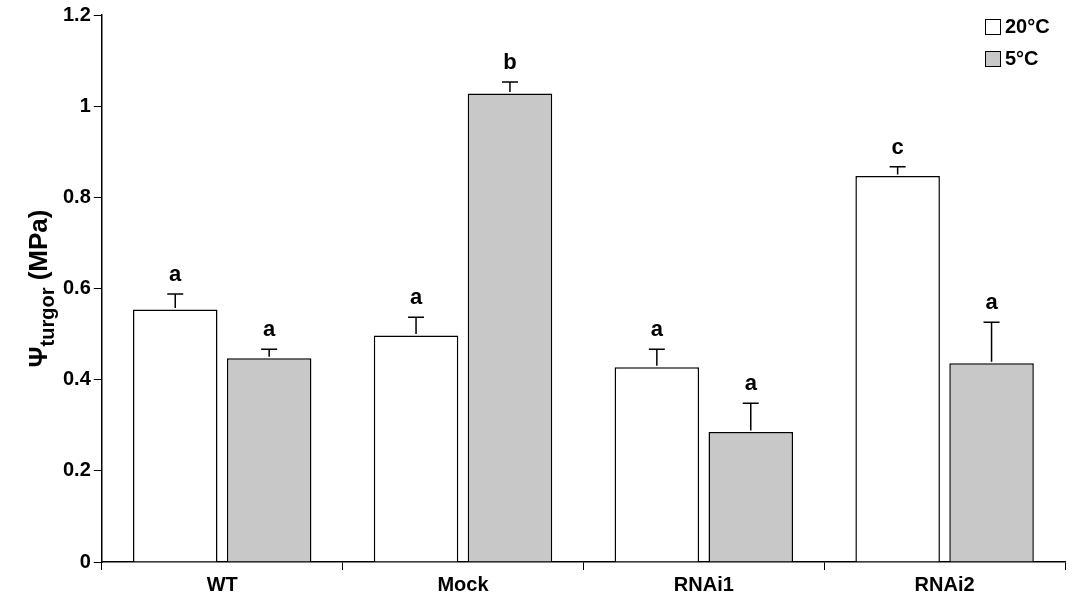 This screenshot has height=605, width=1075. I want to click on annotation: c, so click(897, 146).